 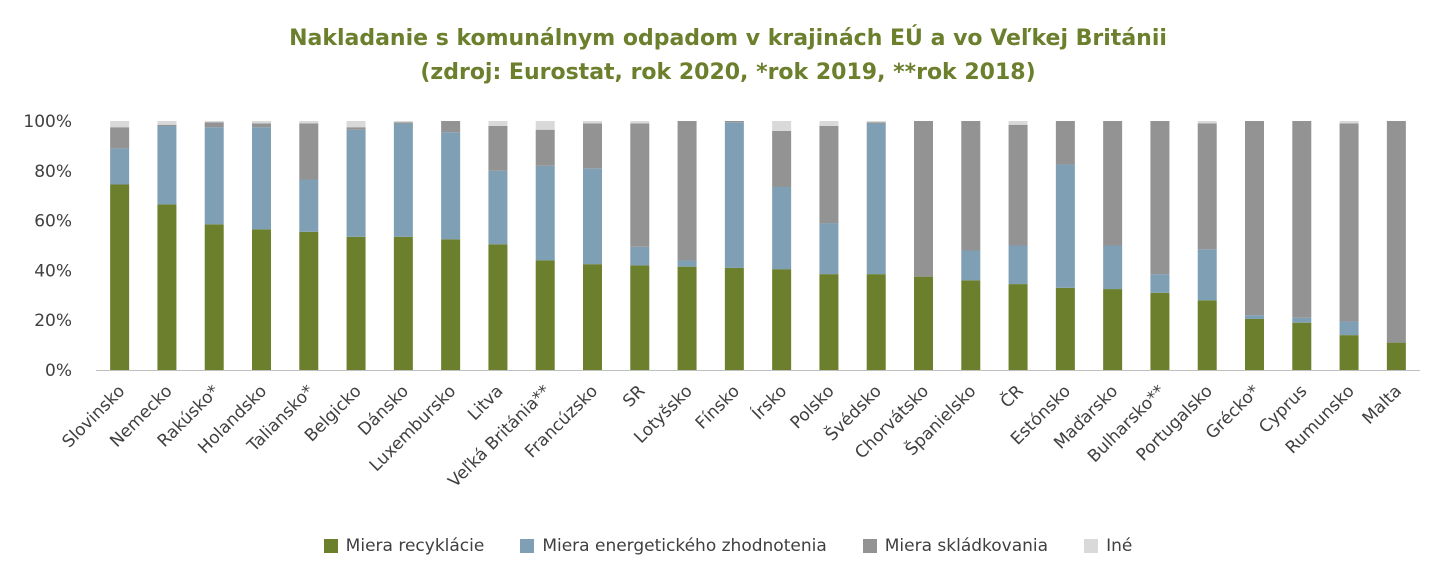 I want to click on y-tick-label: 80%, so click(x=53, y=172).